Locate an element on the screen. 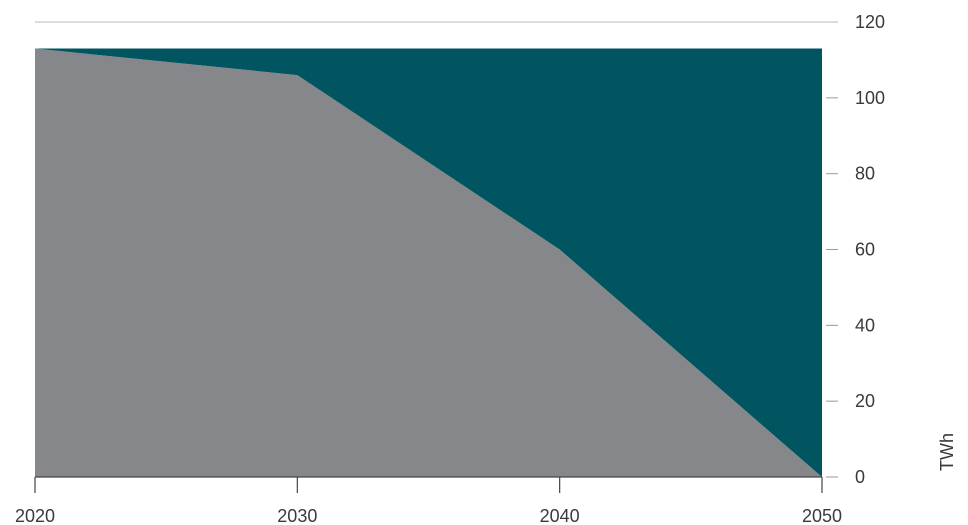 The width and height of the screenshot is (968, 525). y-tick-label-40: 40 is located at coordinates (865, 325).